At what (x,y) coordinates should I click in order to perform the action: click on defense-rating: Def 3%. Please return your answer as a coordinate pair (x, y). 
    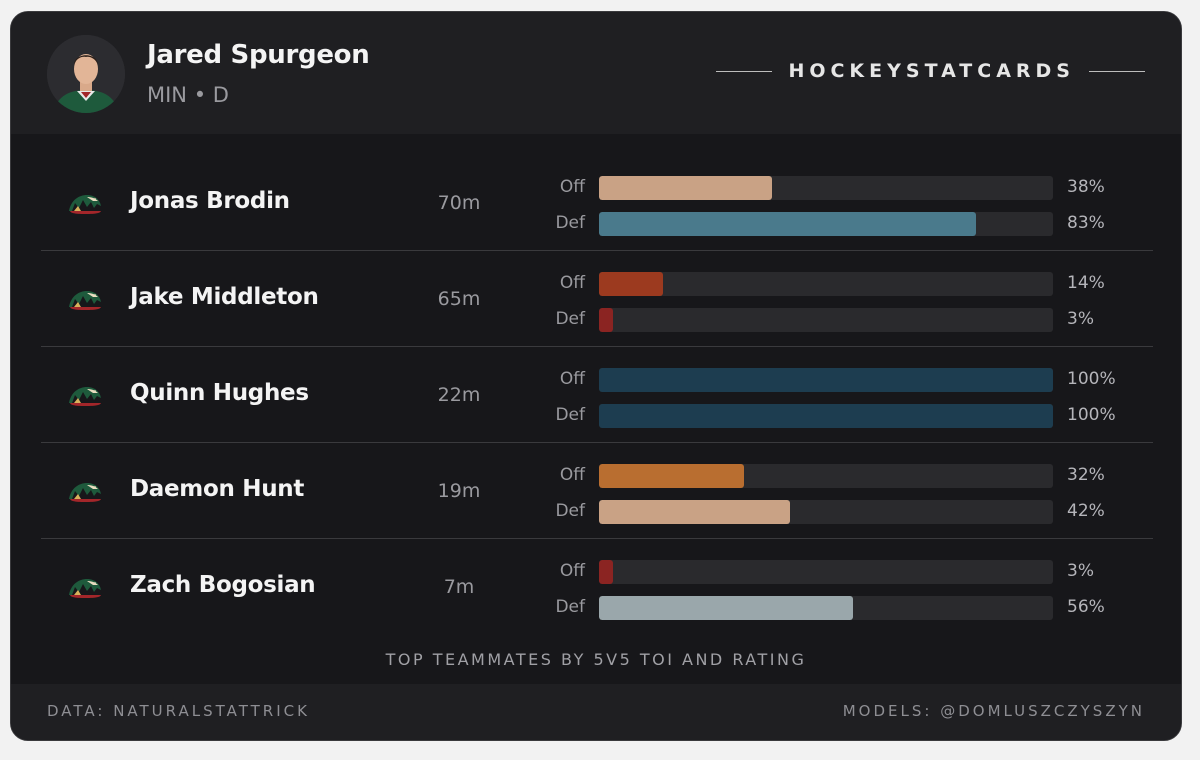
    Looking at the image, I should click on (851, 320).